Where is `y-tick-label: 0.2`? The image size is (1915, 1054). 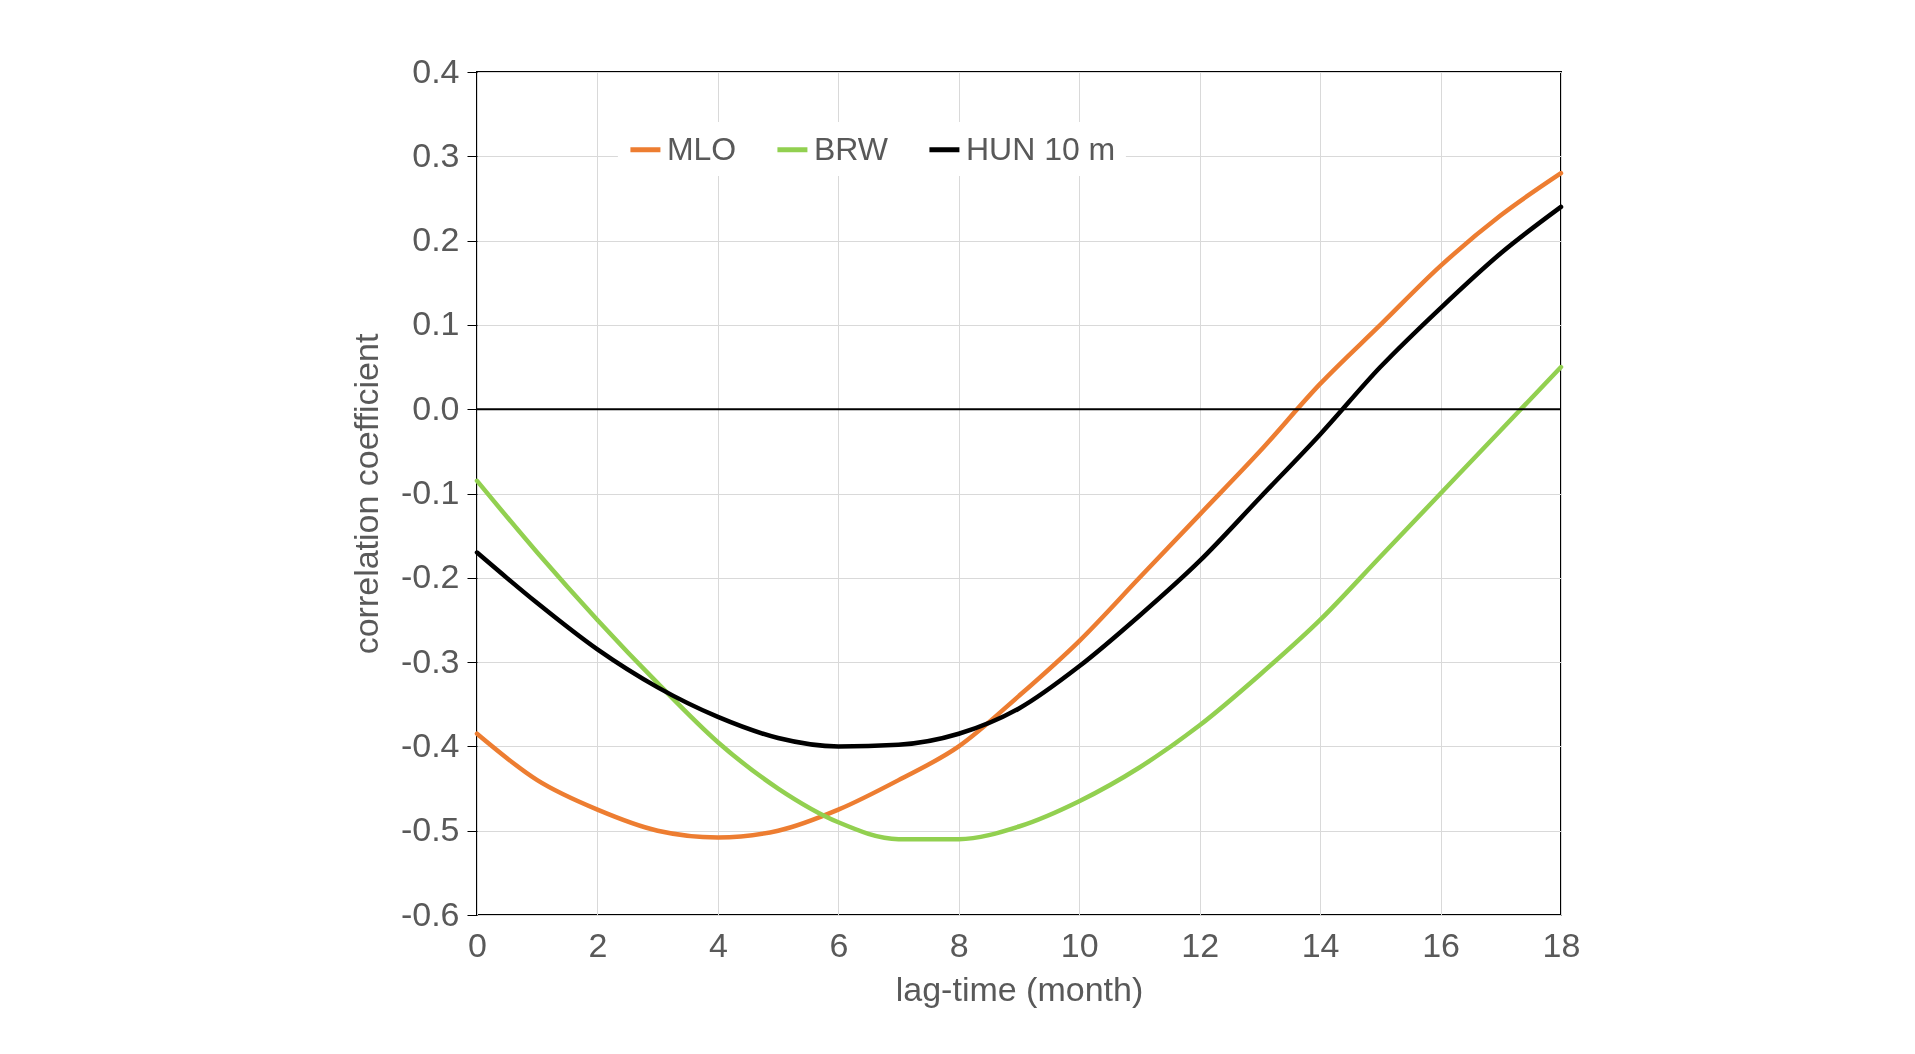 y-tick-label: 0.2 is located at coordinates (436, 239).